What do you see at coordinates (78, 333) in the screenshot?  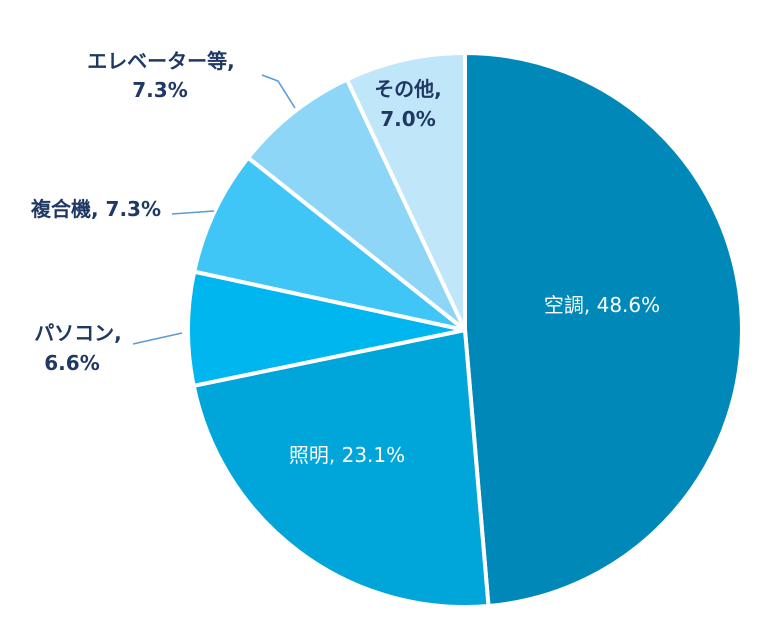 I see `slice-label-pasokon-line1: パソコン,` at bounding box center [78, 333].